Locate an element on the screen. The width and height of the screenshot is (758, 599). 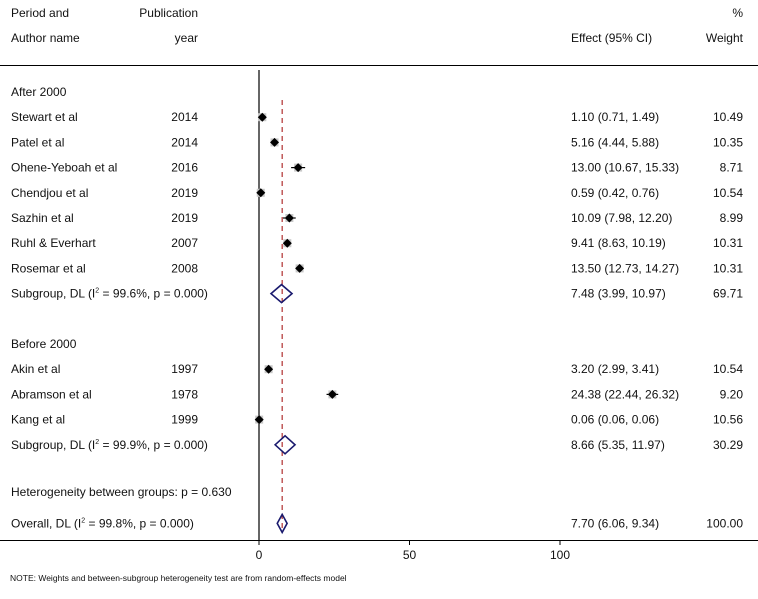
subgroup-weight: 30.29 is located at coordinates (728, 445).